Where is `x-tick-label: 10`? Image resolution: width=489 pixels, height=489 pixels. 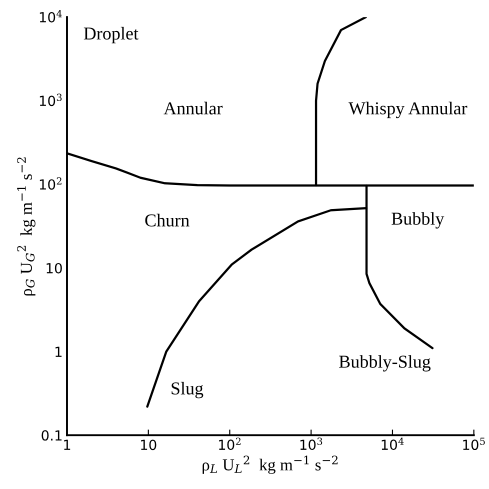
x-tick-label: 10 is located at coordinates (148, 445).